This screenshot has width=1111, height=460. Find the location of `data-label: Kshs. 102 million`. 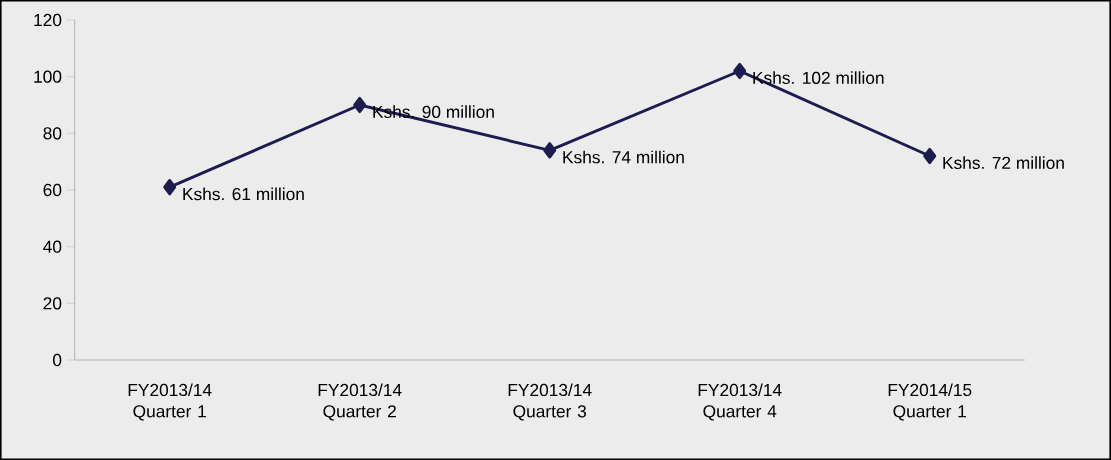

data-label: Kshs. 102 million is located at coordinates (818, 78).